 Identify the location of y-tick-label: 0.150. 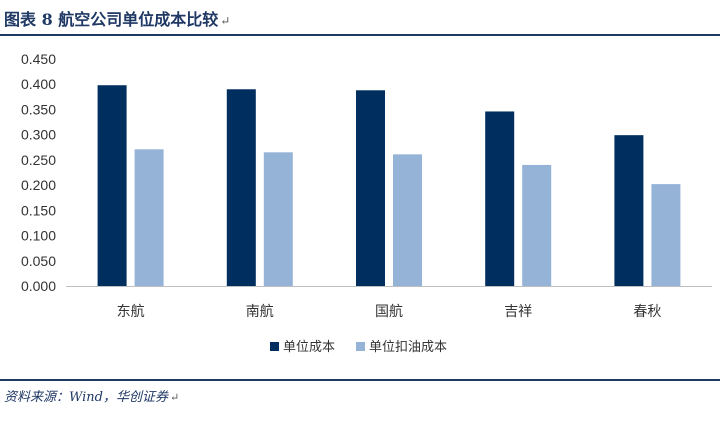
(38, 210).